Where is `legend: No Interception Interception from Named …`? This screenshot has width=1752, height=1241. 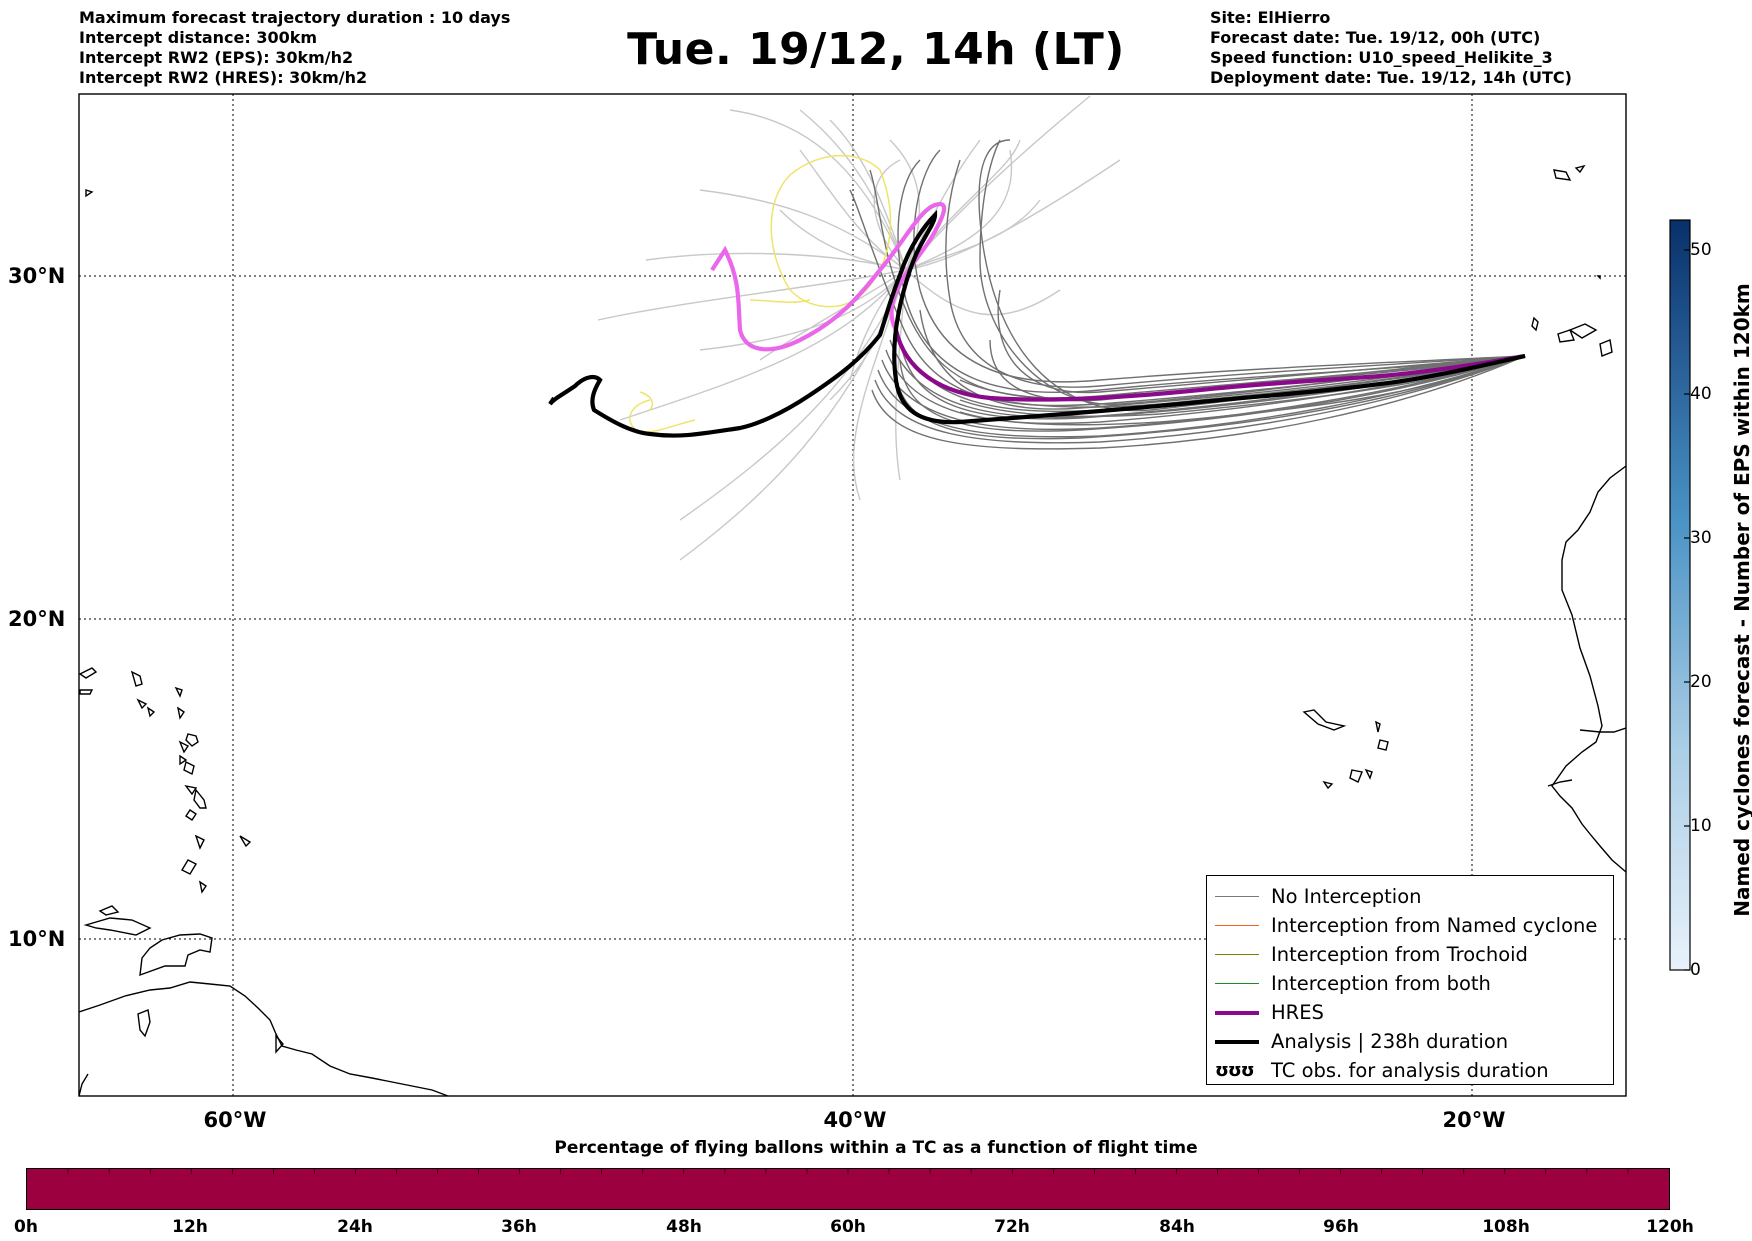
legend: No Interception Interception from Named … is located at coordinates (1410, 980).